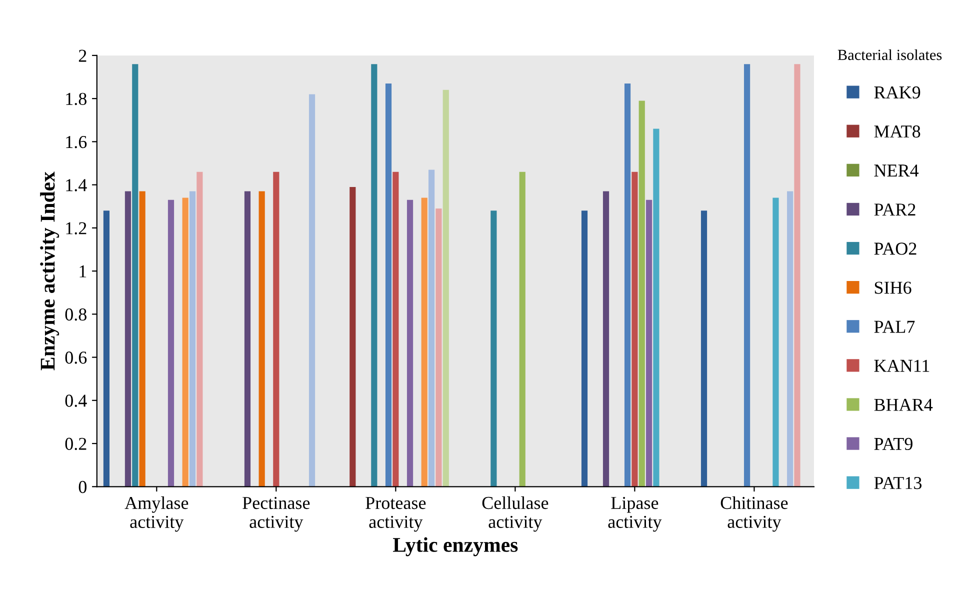 The image size is (969, 616). I want to click on x-tick-label: Pectinase activity, so click(276, 514).